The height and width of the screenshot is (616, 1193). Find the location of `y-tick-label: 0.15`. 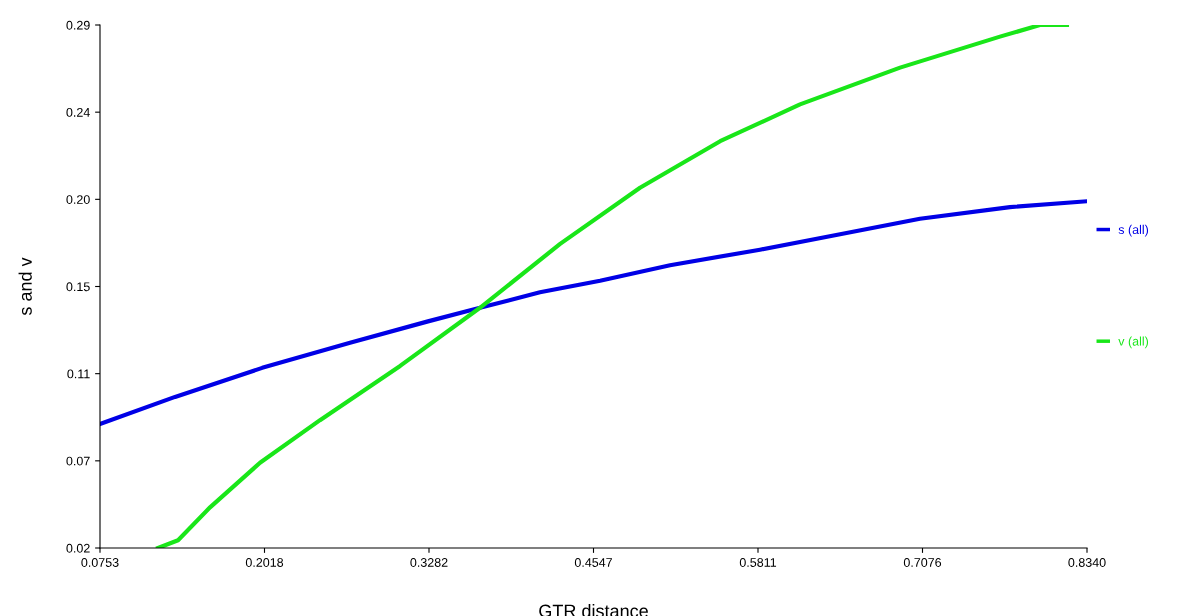

y-tick-label: 0.15 is located at coordinates (78, 287).